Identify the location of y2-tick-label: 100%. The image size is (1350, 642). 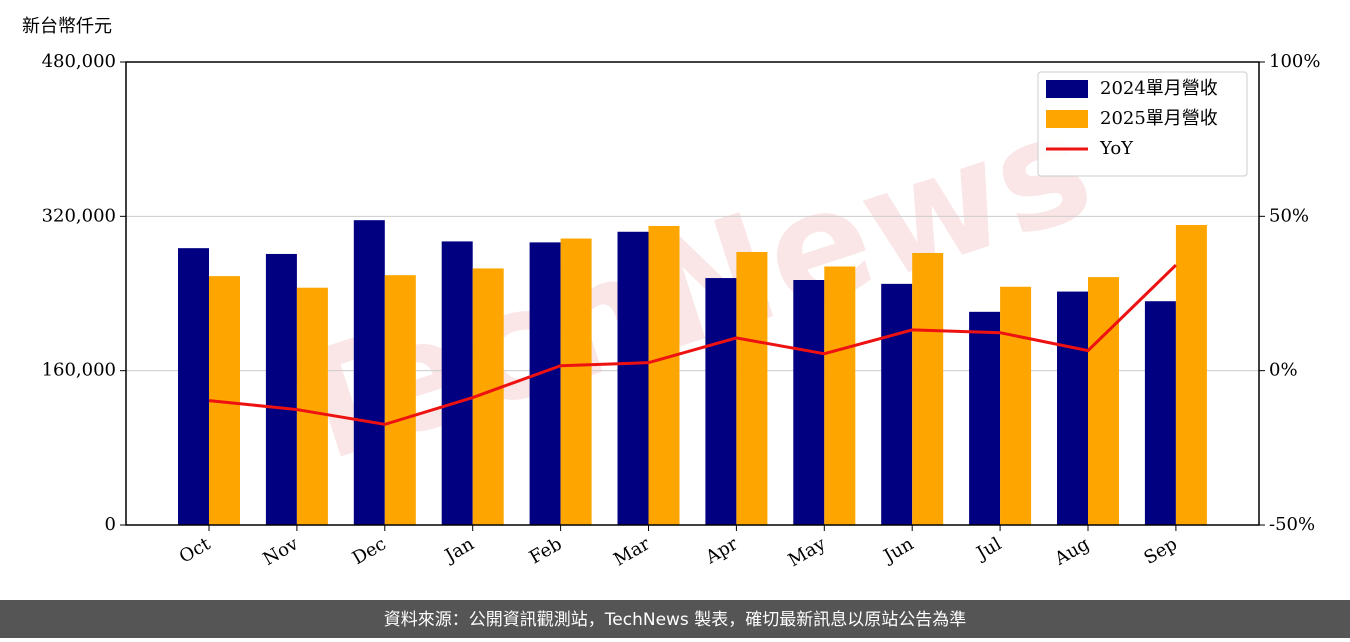
(1294, 61).